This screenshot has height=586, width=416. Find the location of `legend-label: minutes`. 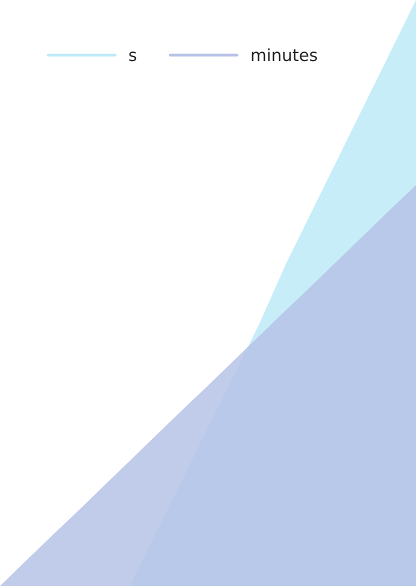

legend-label: minutes is located at coordinates (284, 55).